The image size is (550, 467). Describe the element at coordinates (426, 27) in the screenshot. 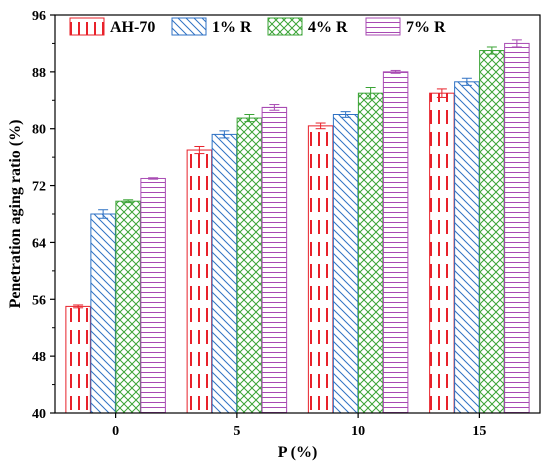

I see `legend-label: 7% R` at that location.